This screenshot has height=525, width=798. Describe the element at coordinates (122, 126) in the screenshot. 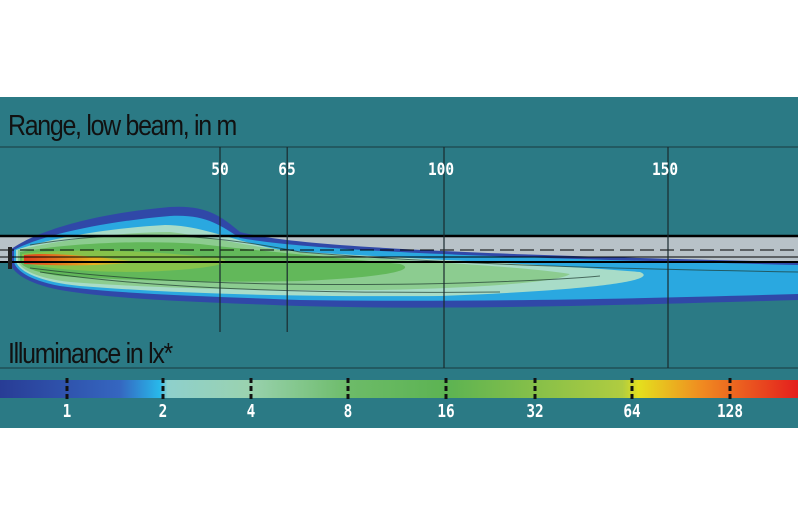

I see `range-title: Range, low beam, in m` at that location.